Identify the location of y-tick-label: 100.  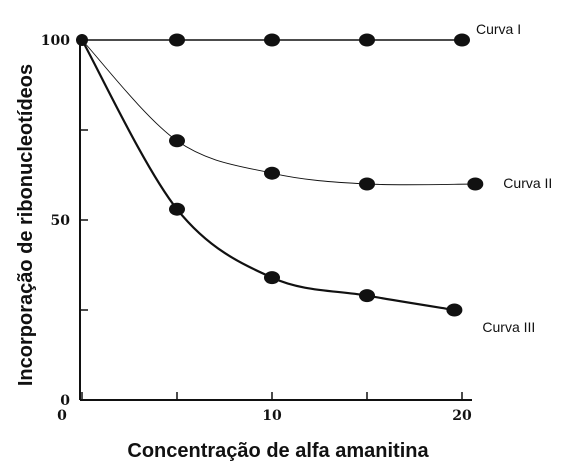
(55, 41).